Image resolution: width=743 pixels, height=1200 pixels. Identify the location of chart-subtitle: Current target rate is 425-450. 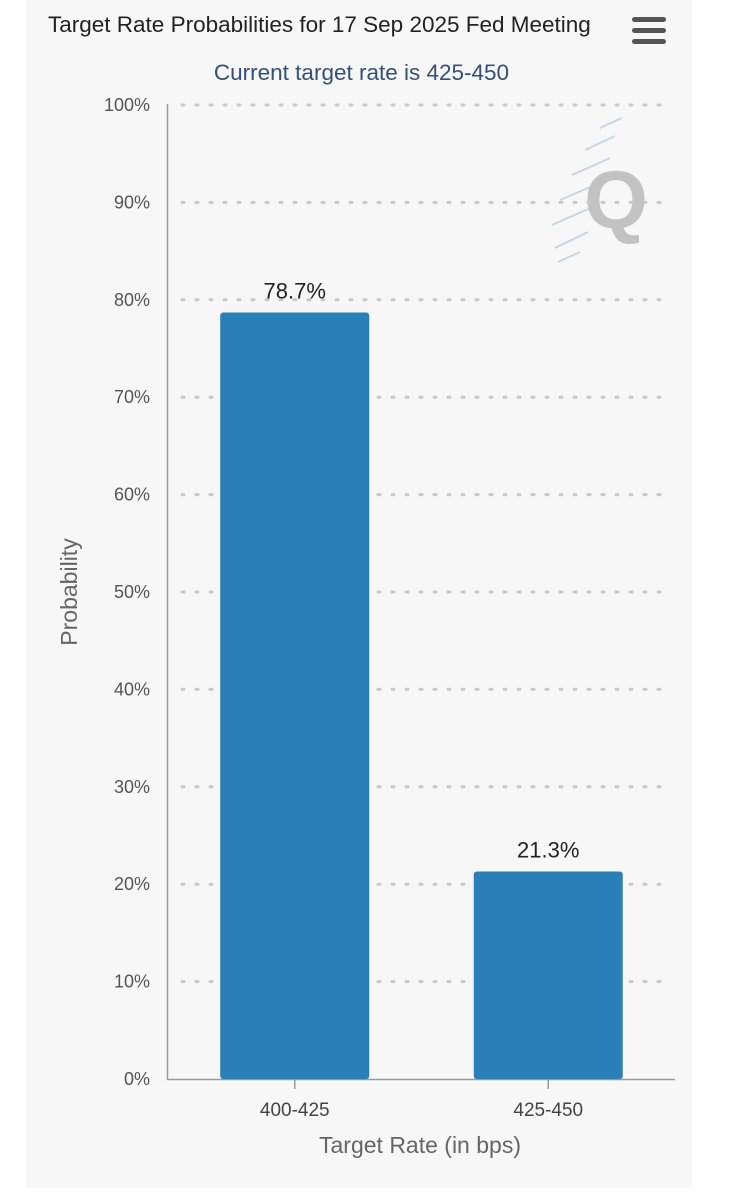
(361, 72).